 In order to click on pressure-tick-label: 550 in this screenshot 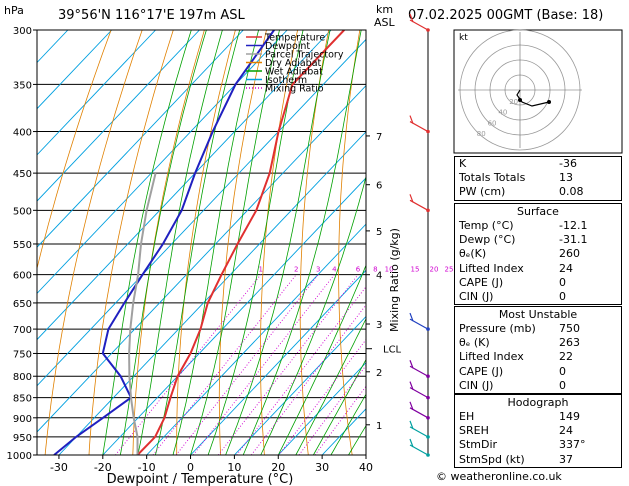, I will do `click(22, 245)`.